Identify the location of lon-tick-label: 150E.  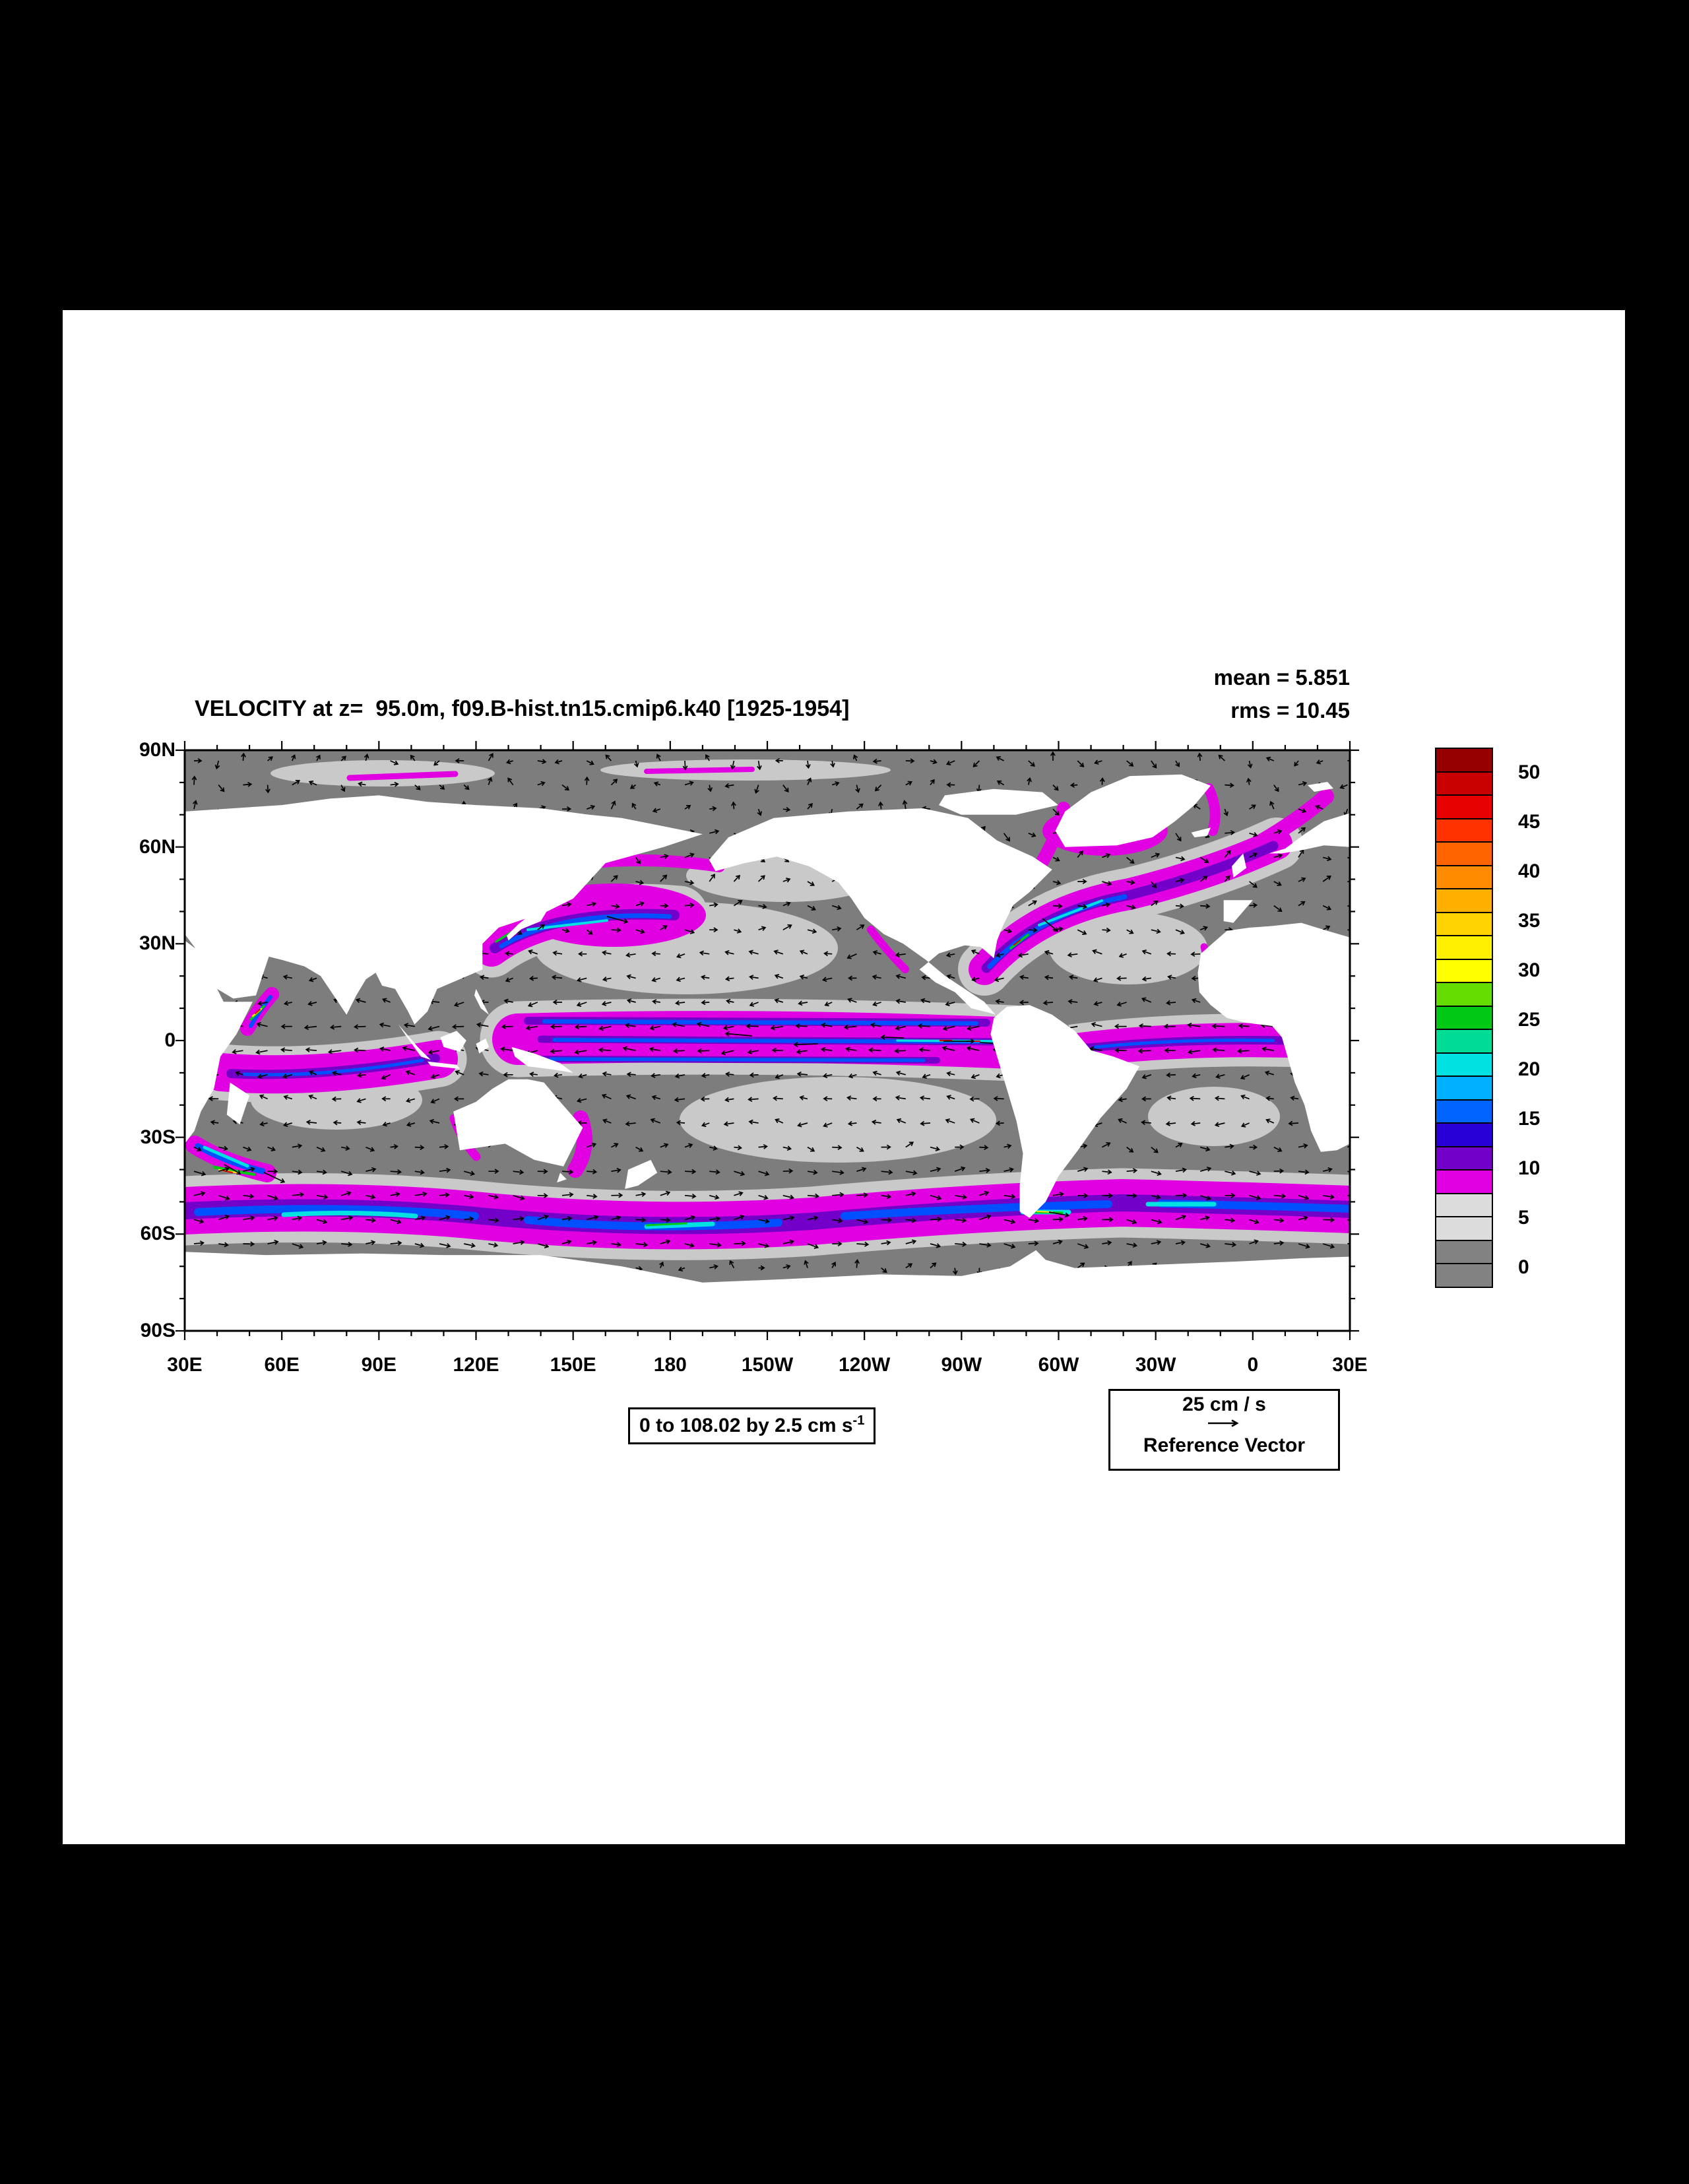
(573, 1365).